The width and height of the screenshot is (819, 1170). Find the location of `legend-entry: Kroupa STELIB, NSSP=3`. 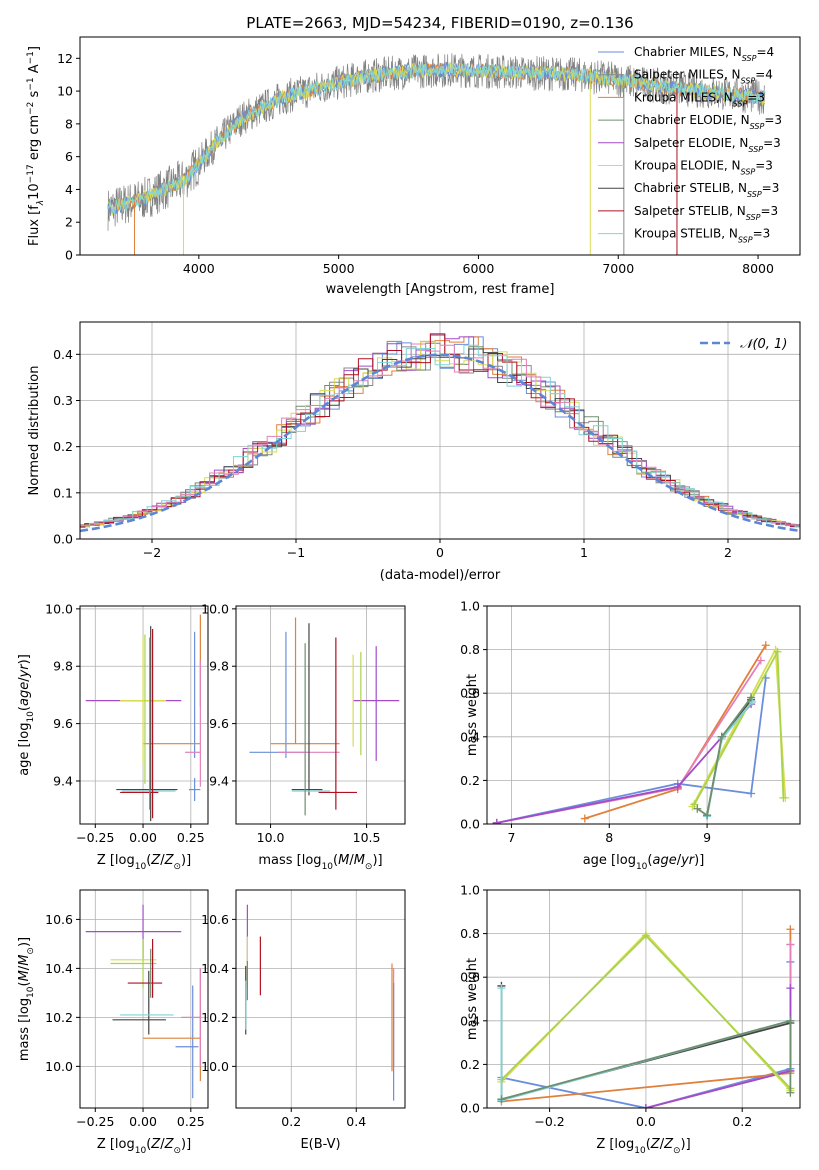

legend-entry: Kroupa STELIB, NSSP=3 is located at coordinates (702, 236).